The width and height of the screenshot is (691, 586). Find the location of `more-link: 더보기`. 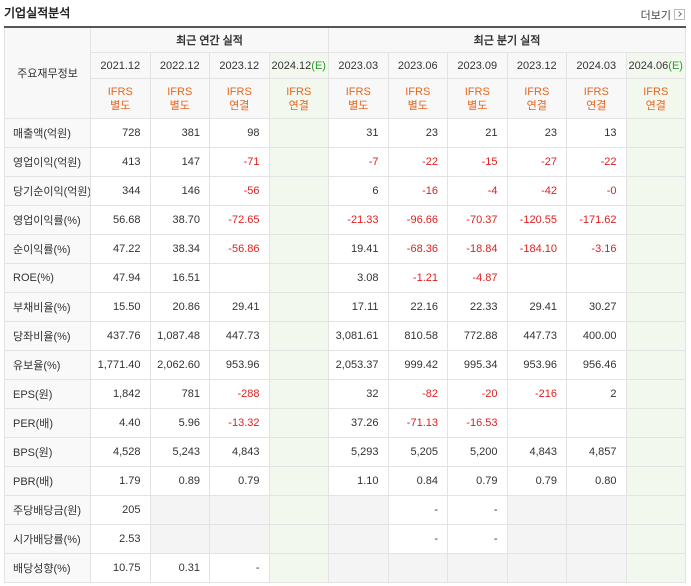

more-link: 더보기 is located at coordinates (663, 15).